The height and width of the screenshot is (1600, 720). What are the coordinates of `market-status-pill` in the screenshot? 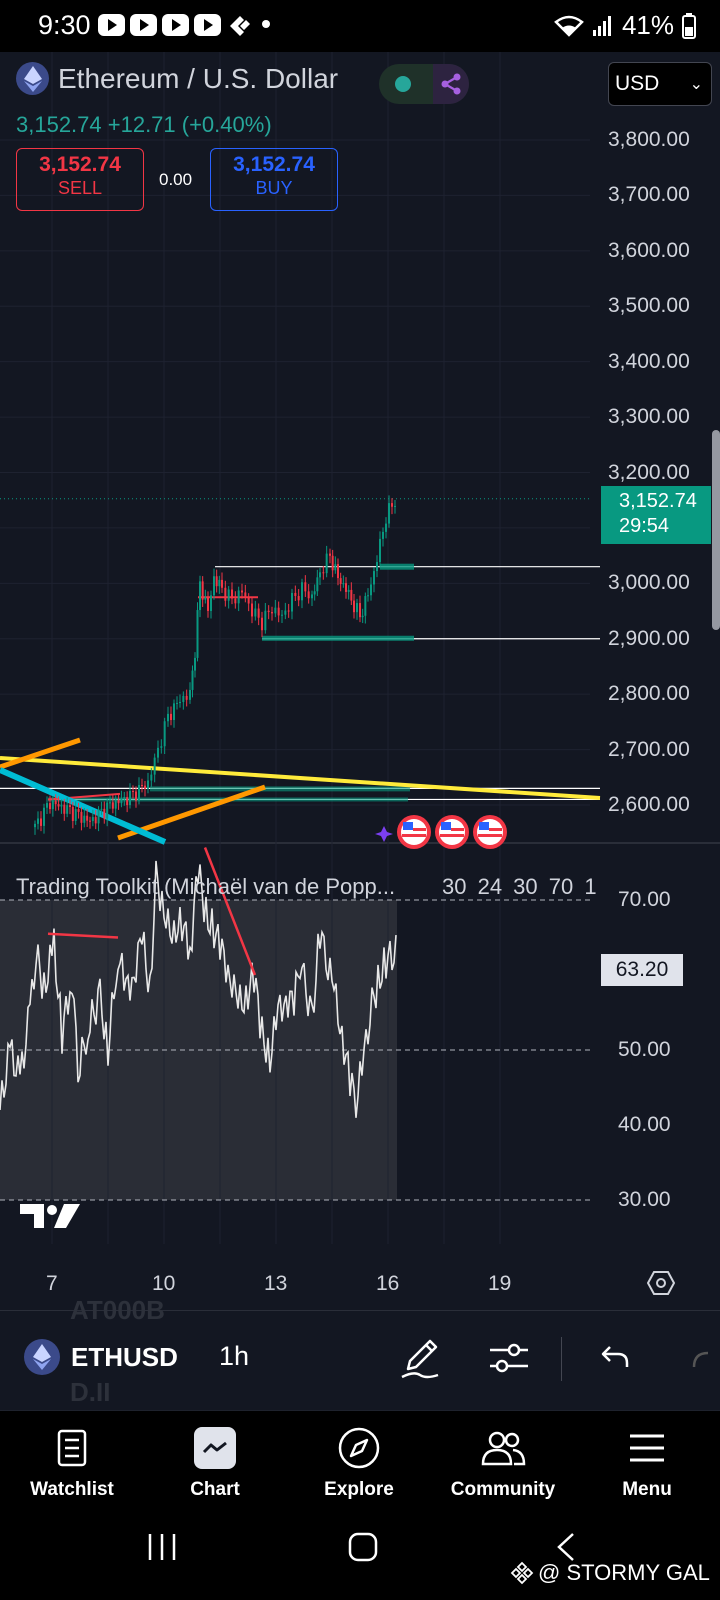 It's located at (424, 84).